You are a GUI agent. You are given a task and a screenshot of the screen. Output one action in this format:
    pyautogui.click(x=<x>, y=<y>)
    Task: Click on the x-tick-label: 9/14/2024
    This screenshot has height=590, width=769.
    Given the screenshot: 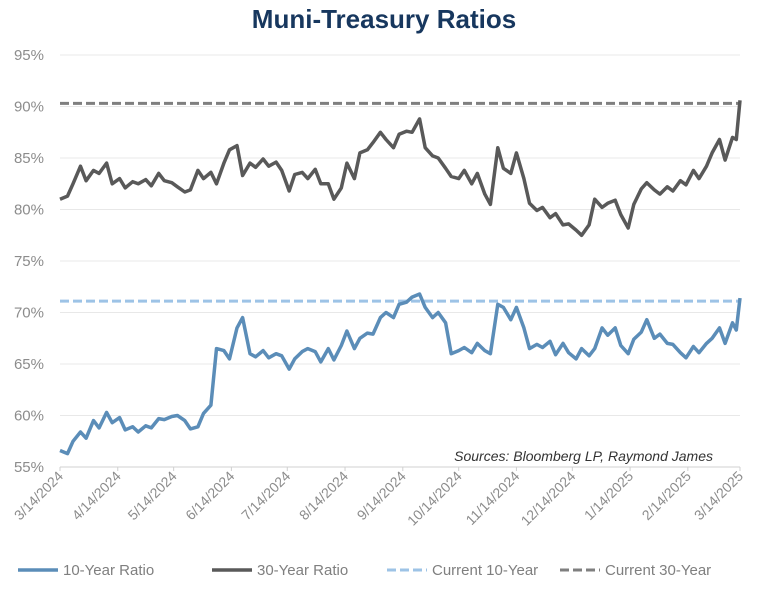 What is the action you would take?
    pyautogui.click(x=382, y=496)
    